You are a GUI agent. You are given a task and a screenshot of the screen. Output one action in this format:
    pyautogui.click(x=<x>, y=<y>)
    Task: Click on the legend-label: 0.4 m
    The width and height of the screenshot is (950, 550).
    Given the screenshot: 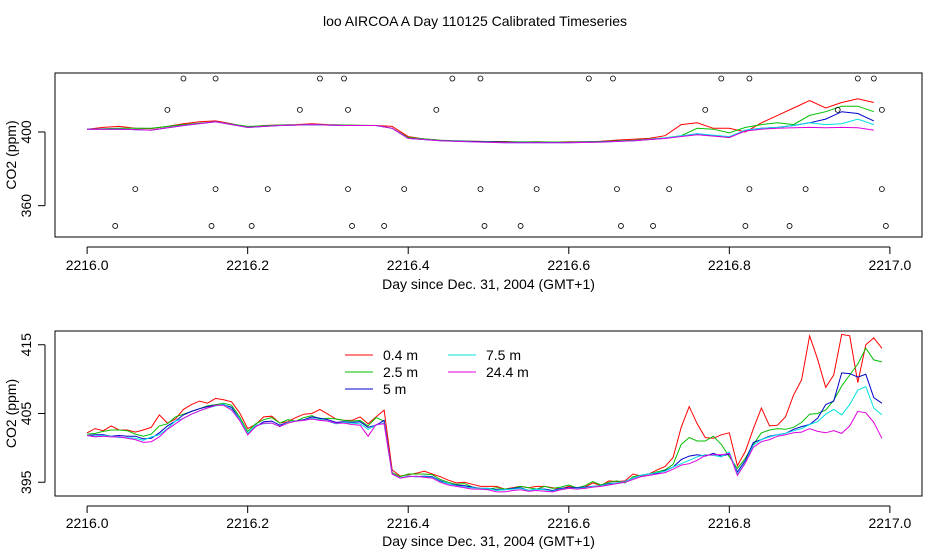 What is the action you would take?
    pyautogui.click(x=400, y=355)
    